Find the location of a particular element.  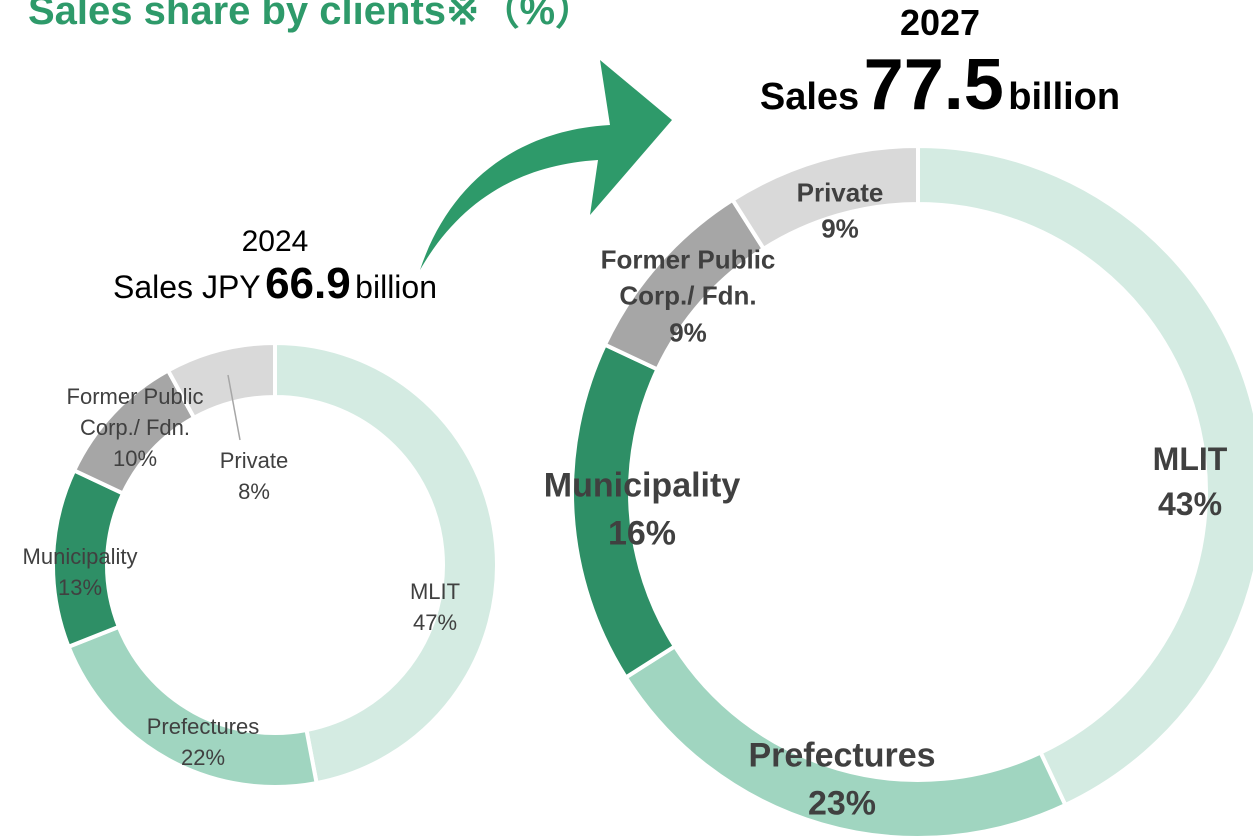

total-line: Sales JPY 66.9 billion is located at coordinates (275, 284).